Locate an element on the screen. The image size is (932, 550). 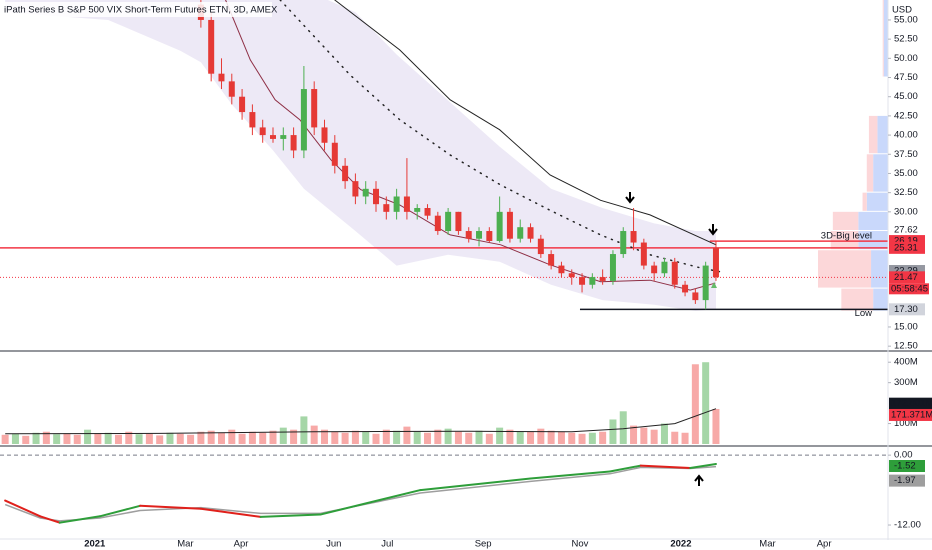
price-label: 21.47 is located at coordinates (906, 277).